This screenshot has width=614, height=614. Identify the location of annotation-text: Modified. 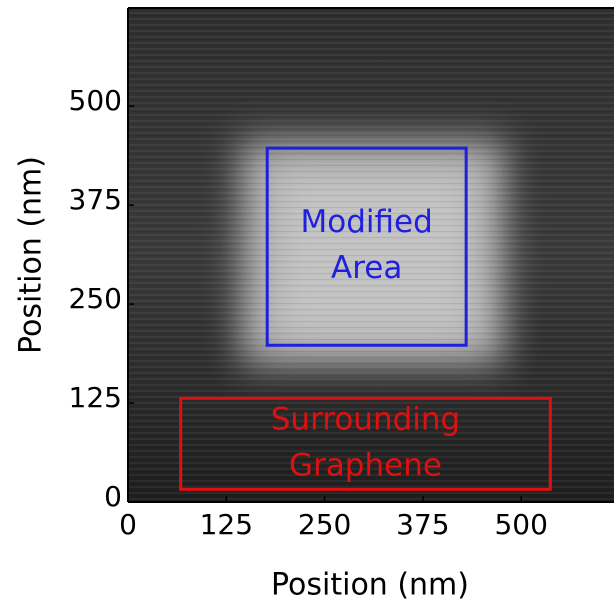
(367, 222).